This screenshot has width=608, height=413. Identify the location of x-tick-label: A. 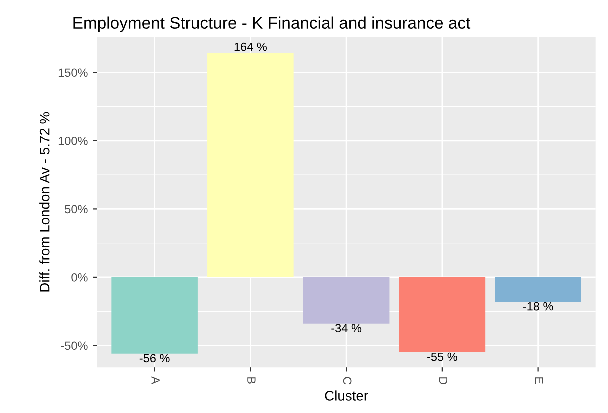
(156, 380).